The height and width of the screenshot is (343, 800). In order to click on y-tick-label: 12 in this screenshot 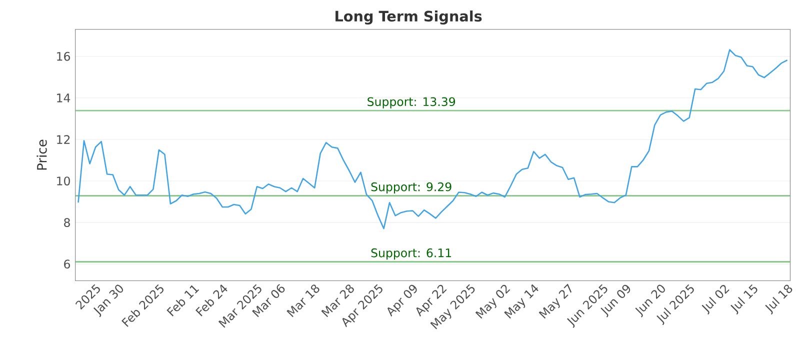, I will do `click(63, 139)`.